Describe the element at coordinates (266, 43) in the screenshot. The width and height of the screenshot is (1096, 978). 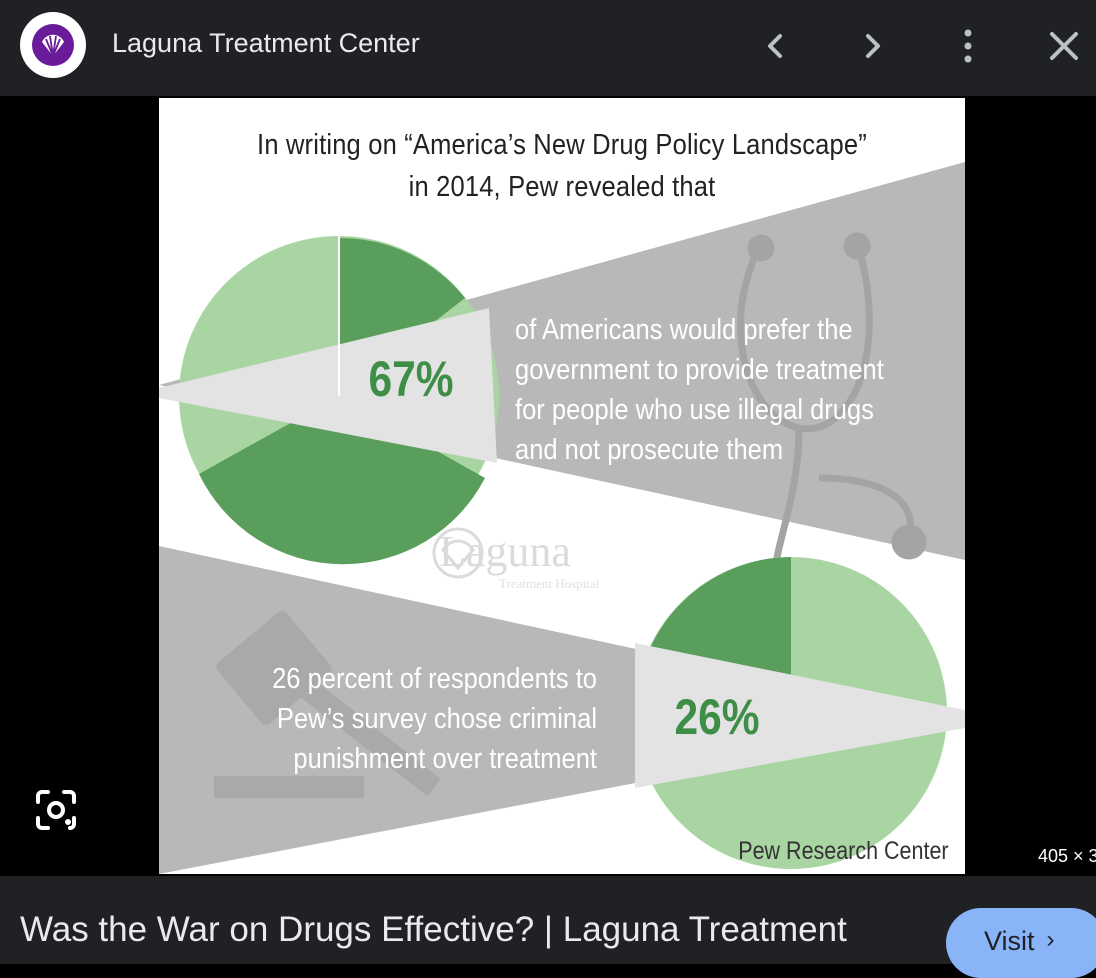
I see `site-title: Laguna Treatment Center` at that location.